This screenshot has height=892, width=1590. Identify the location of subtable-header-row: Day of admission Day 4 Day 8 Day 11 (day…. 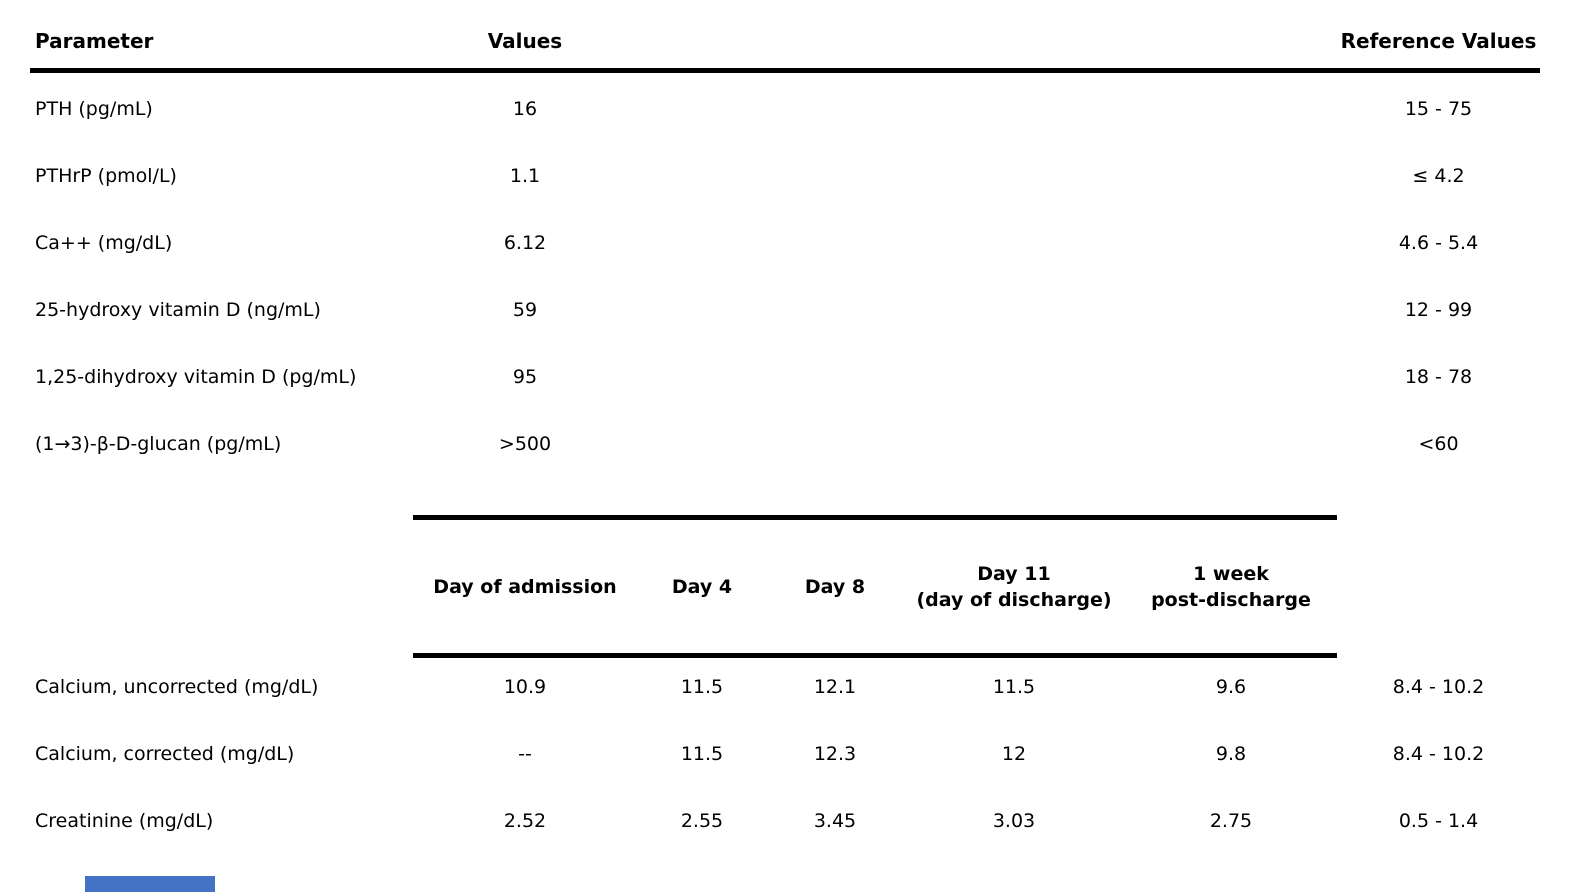
(875, 586).